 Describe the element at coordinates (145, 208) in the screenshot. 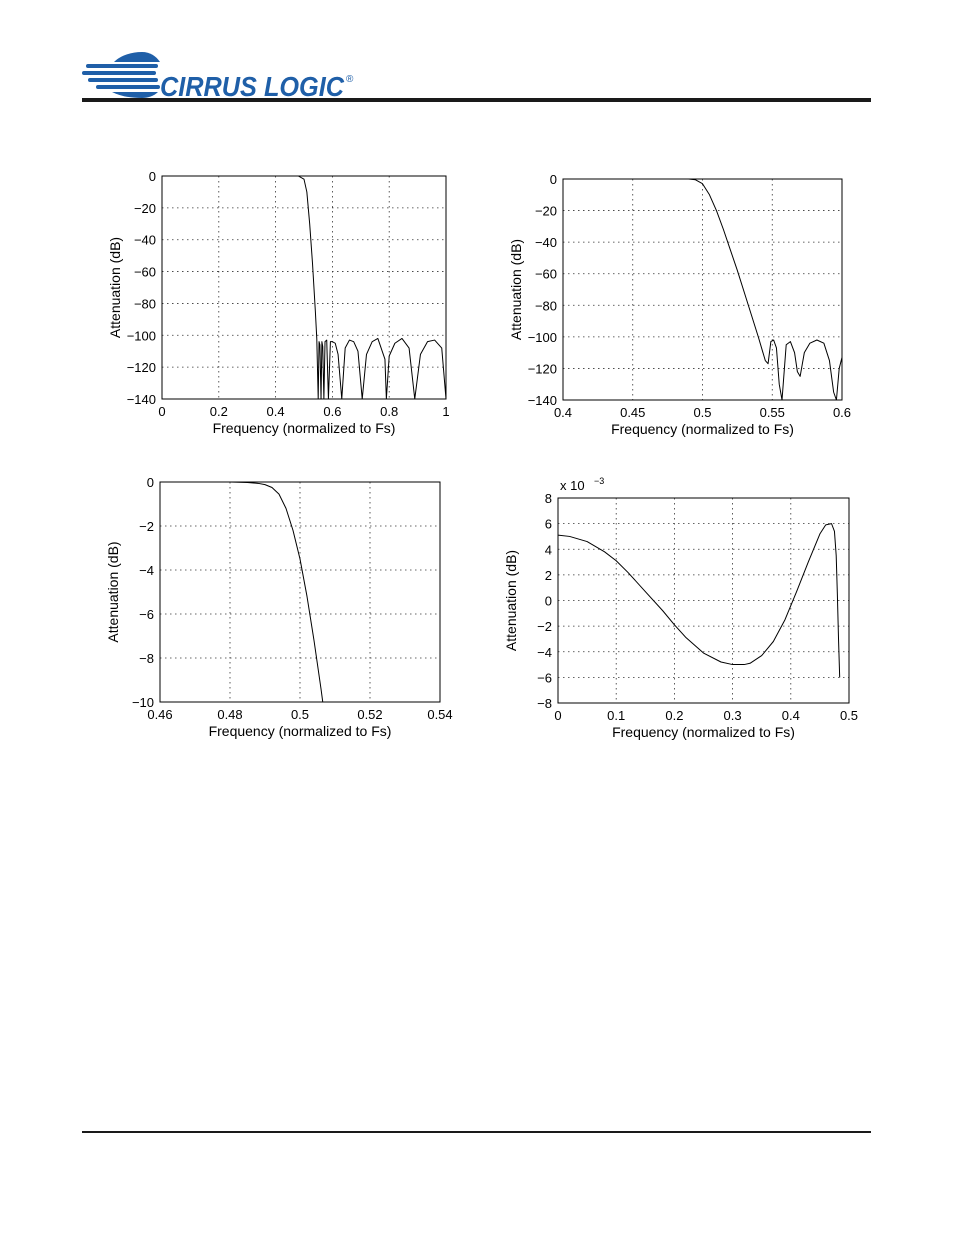

I see `chart-0-y-tick-label: −20` at that location.